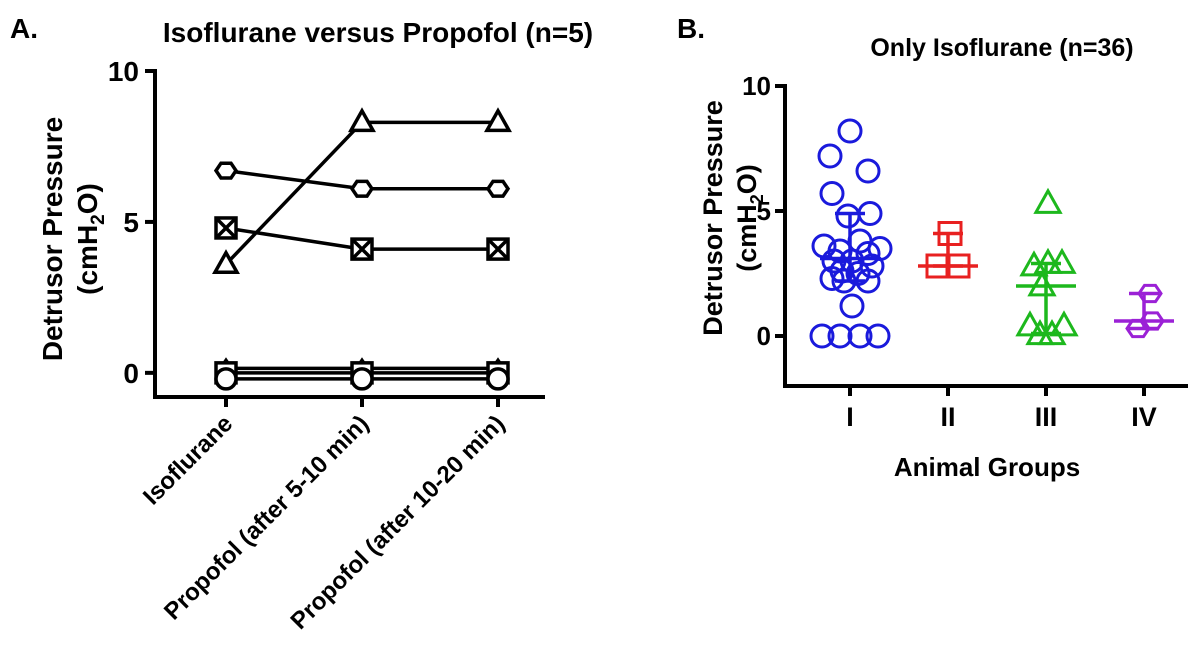 Image resolution: width=1204 pixels, height=671 pixels. What do you see at coordinates (691, 28) in the screenshot?
I see `panel-b-label: B.` at bounding box center [691, 28].